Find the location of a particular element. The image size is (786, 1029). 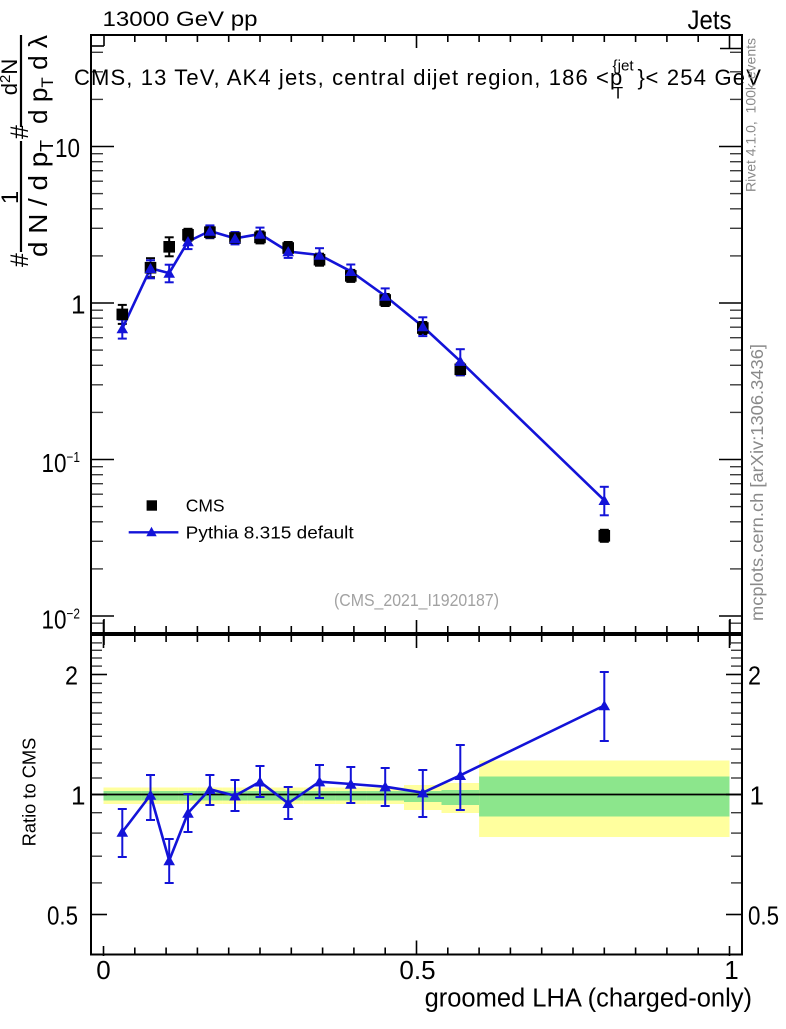

svg-text: d2N is located at coordinates (11, 77).